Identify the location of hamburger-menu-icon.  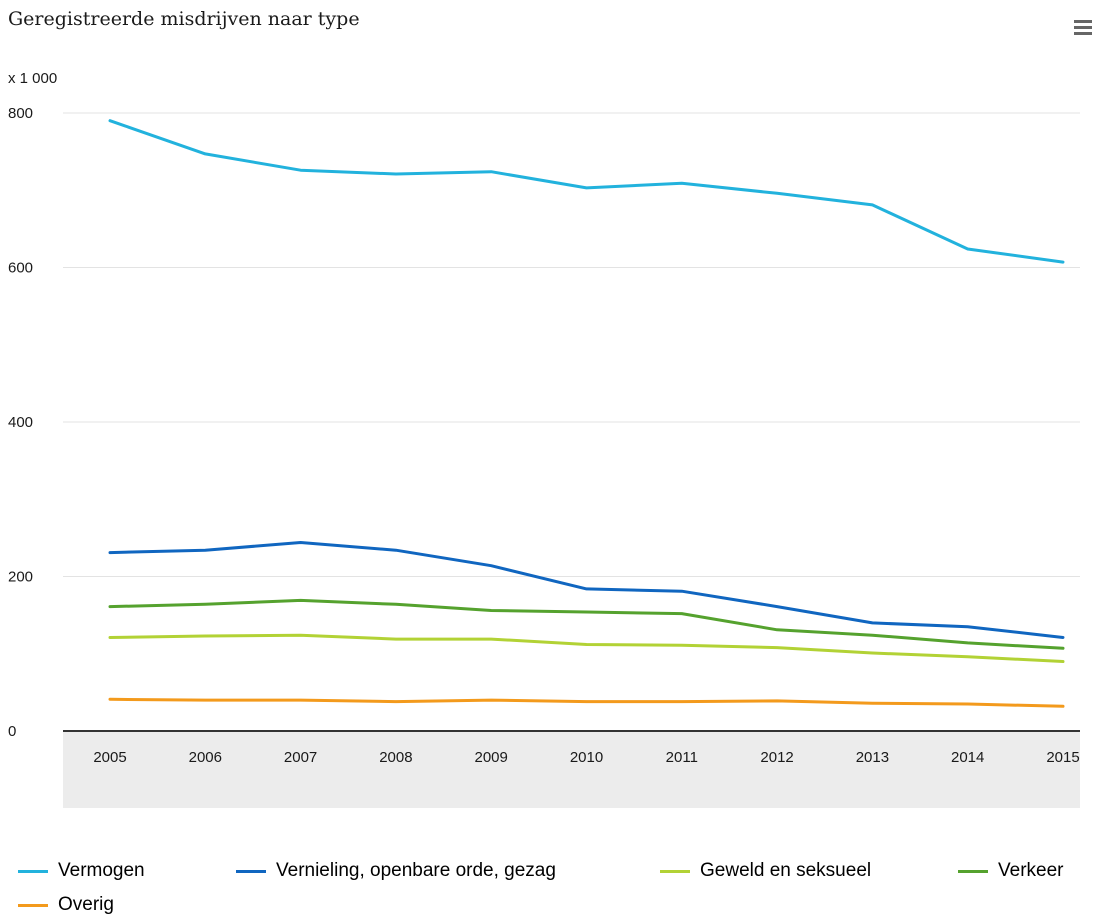
(1083, 30).